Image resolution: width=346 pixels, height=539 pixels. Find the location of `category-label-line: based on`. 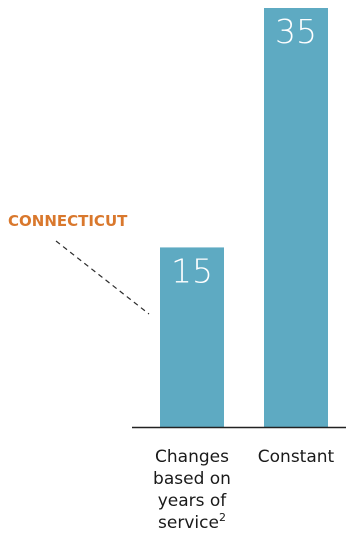

category-label-line: based on is located at coordinates (192, 479).